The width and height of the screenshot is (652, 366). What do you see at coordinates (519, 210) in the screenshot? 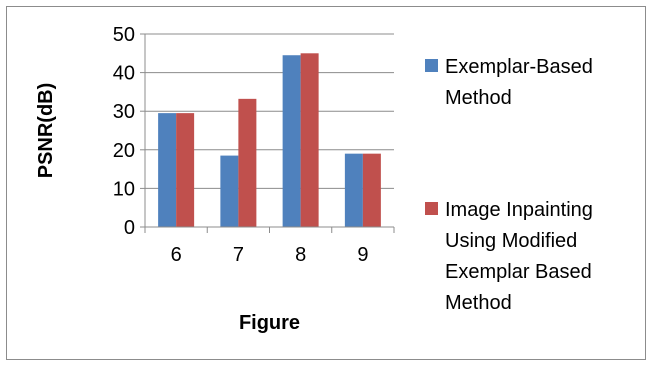
I see `legend-label: Image Inpainting` at bounding box center [519, 210].